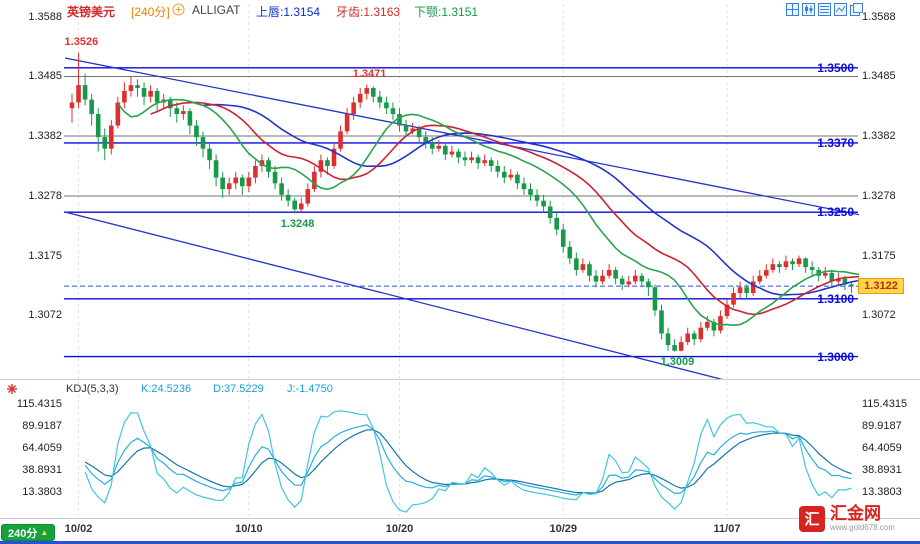 This screenshot has height=544, width=920. What do you see at coordinates (792, 9) in the screenshot?
I see `grid-layout-icon` at bounding box center [792, 9].